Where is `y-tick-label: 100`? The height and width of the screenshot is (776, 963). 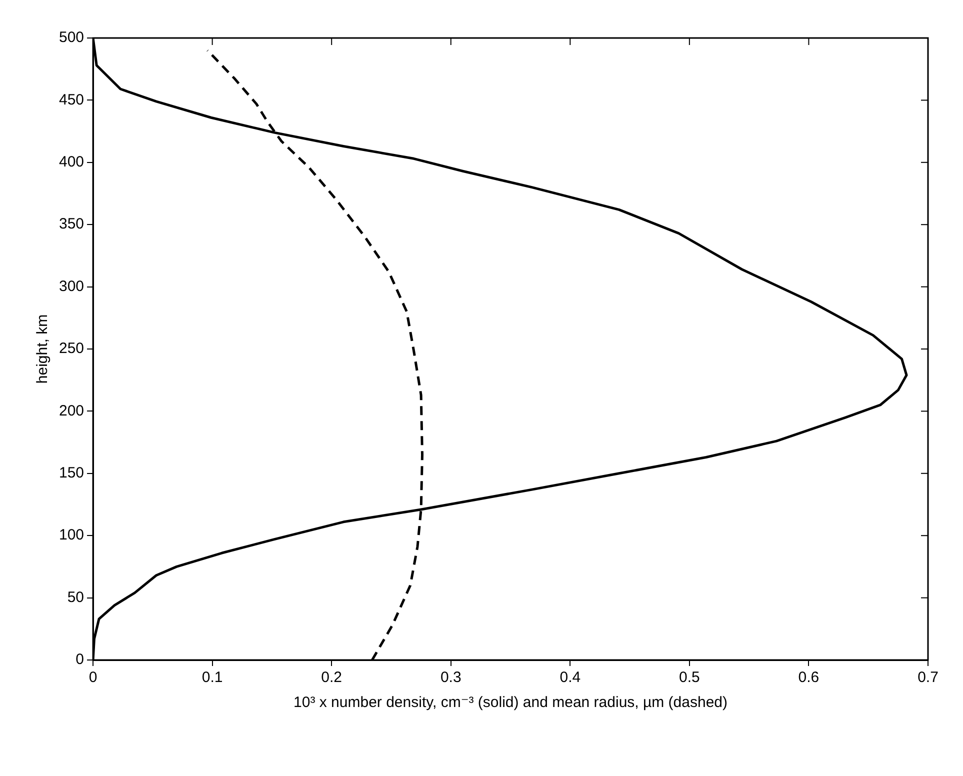
y-tick-label: 100 is located at coordinates (71, 535).